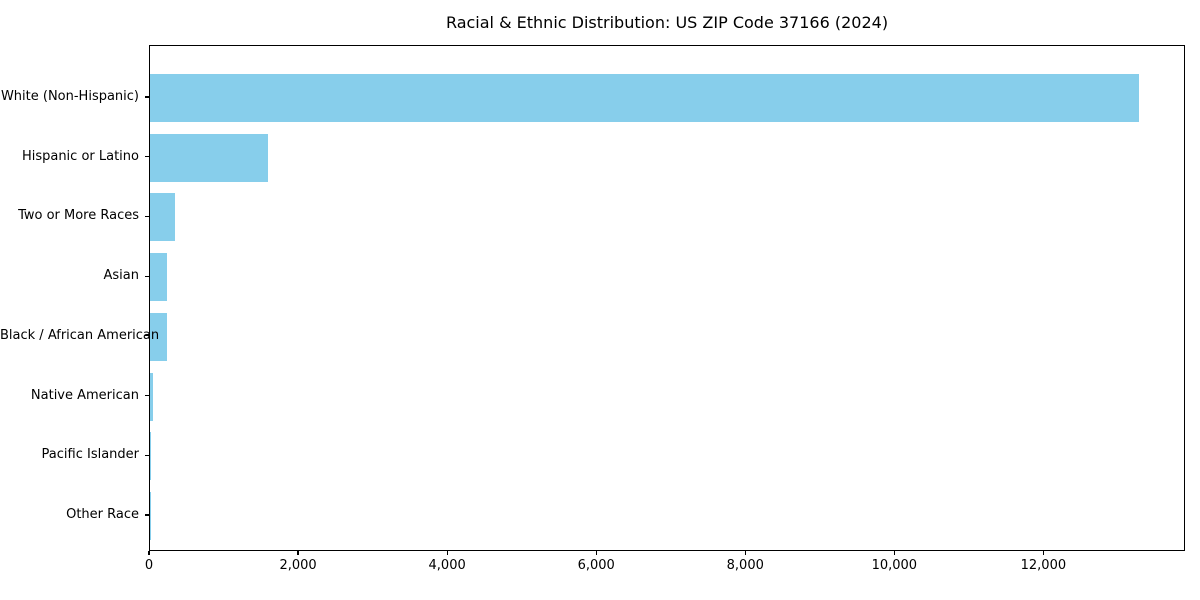 The image size is (1200, 600). Describe the element at coordinates (1043, 565) in the screenshot. I see `x-axis-label: 12,000` at that location.